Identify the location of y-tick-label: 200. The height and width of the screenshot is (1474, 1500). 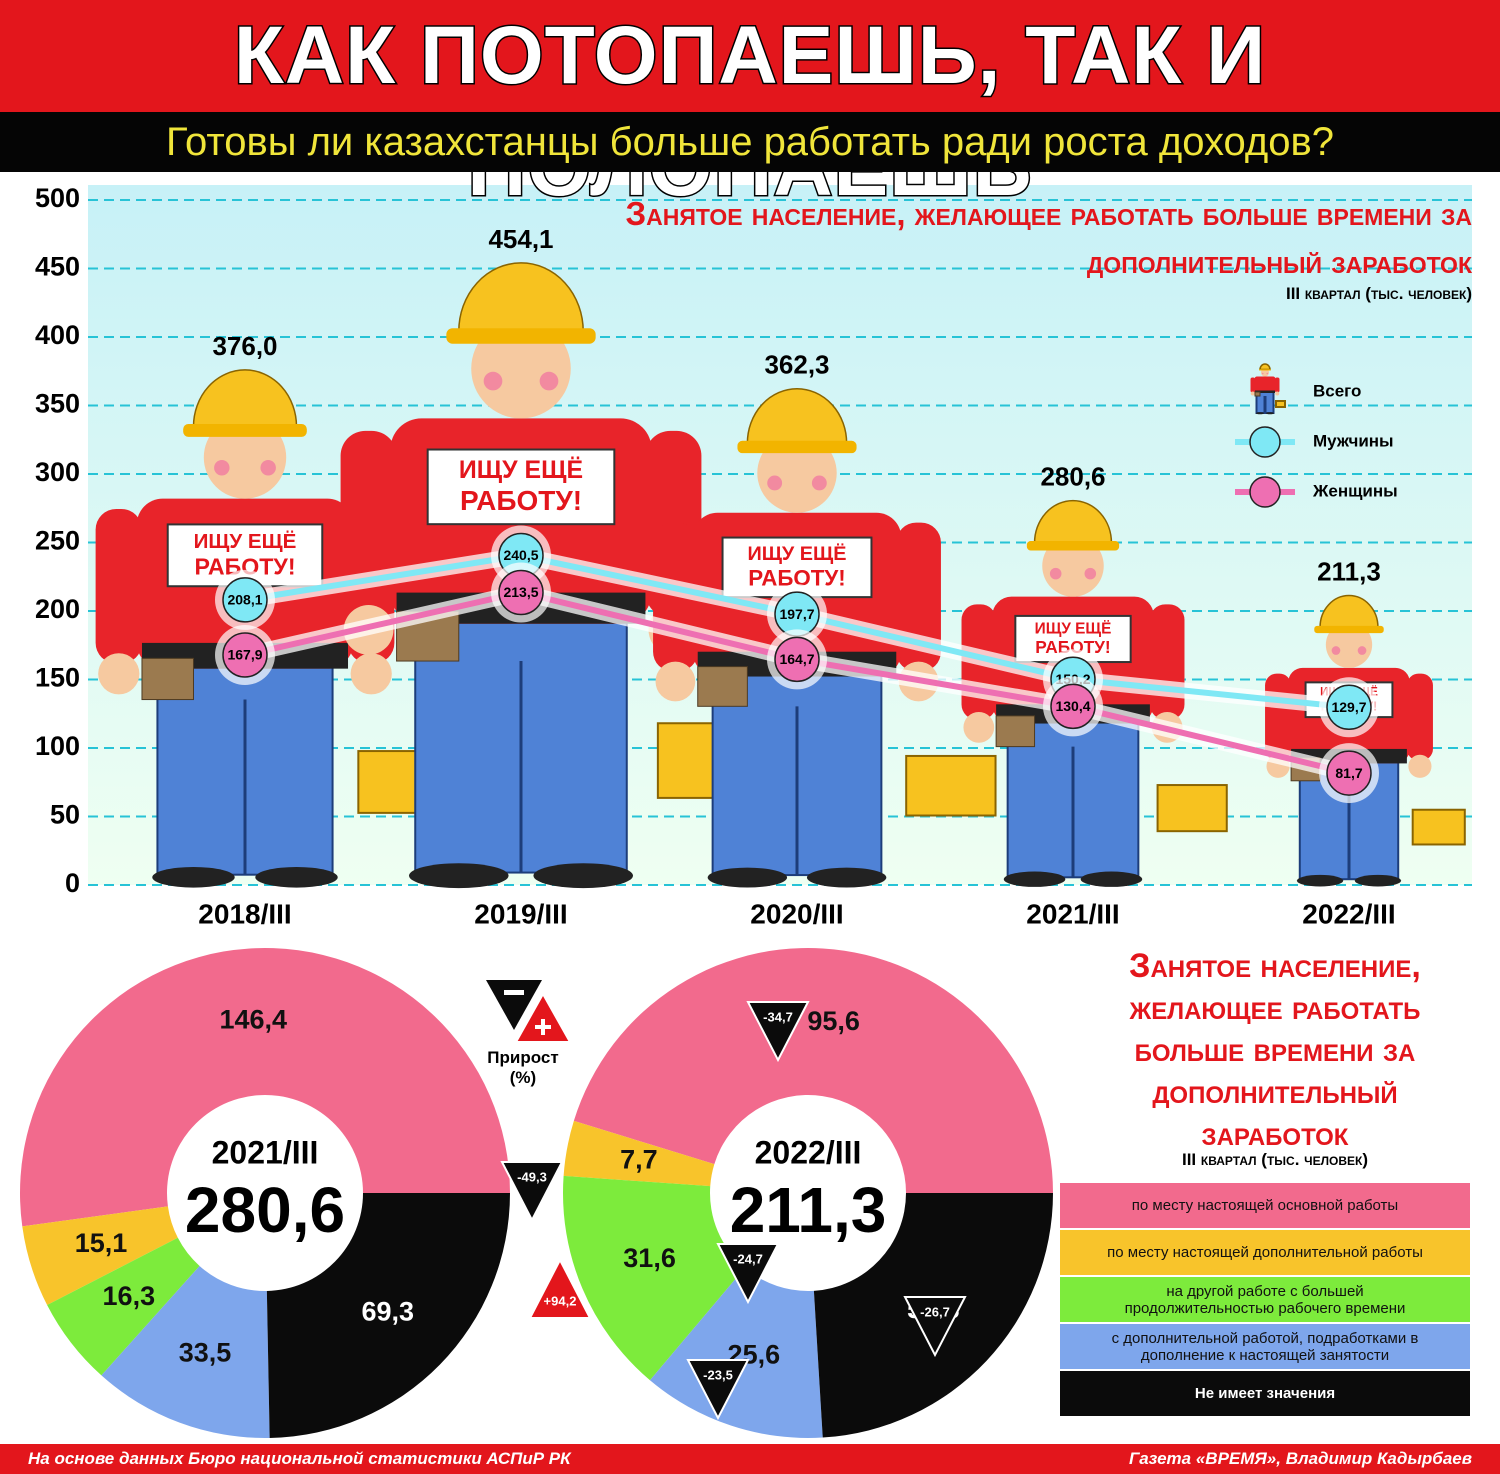
(57, 609).